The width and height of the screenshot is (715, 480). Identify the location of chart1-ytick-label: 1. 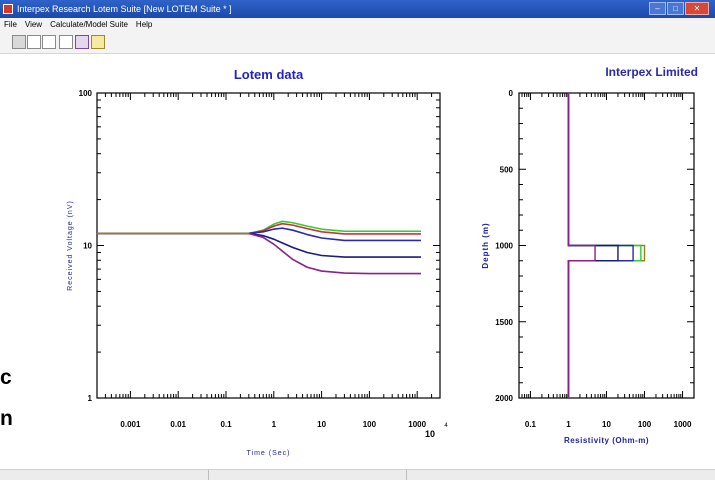
(90, 398).